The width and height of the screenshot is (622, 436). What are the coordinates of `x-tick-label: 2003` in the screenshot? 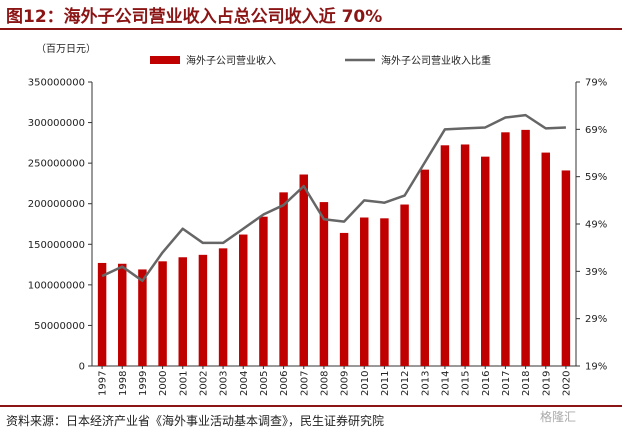 It's located at (224, 383).